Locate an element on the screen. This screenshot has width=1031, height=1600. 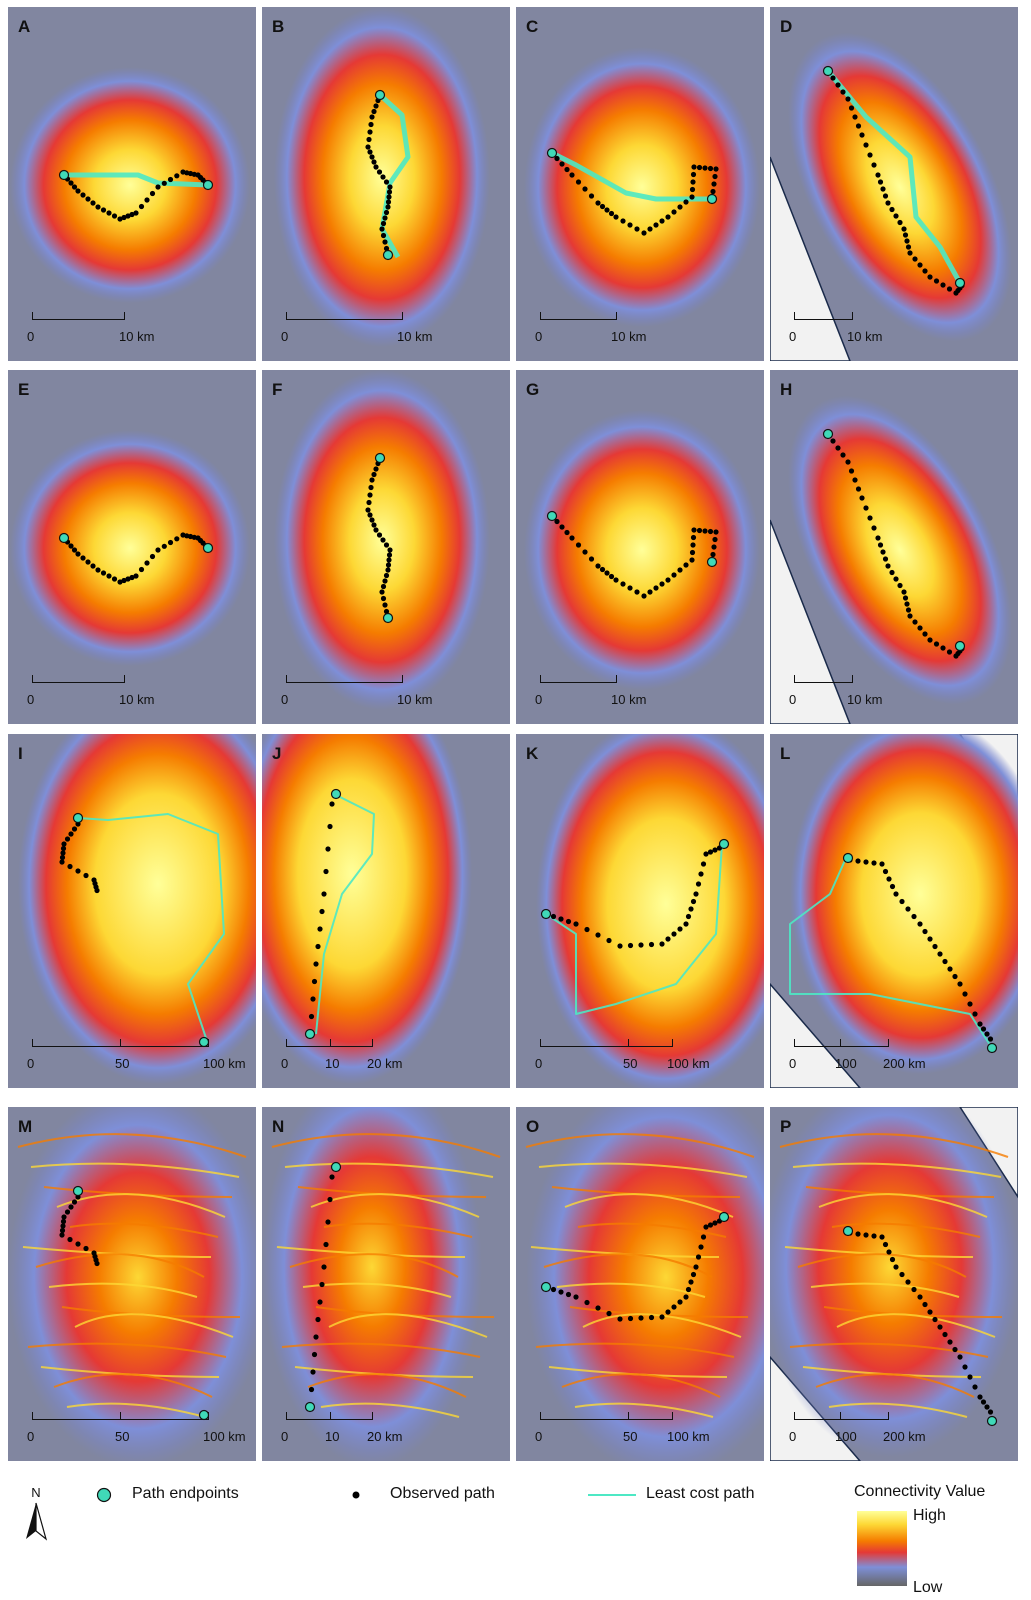
panel-c-map is located at coordinates (640, 184).